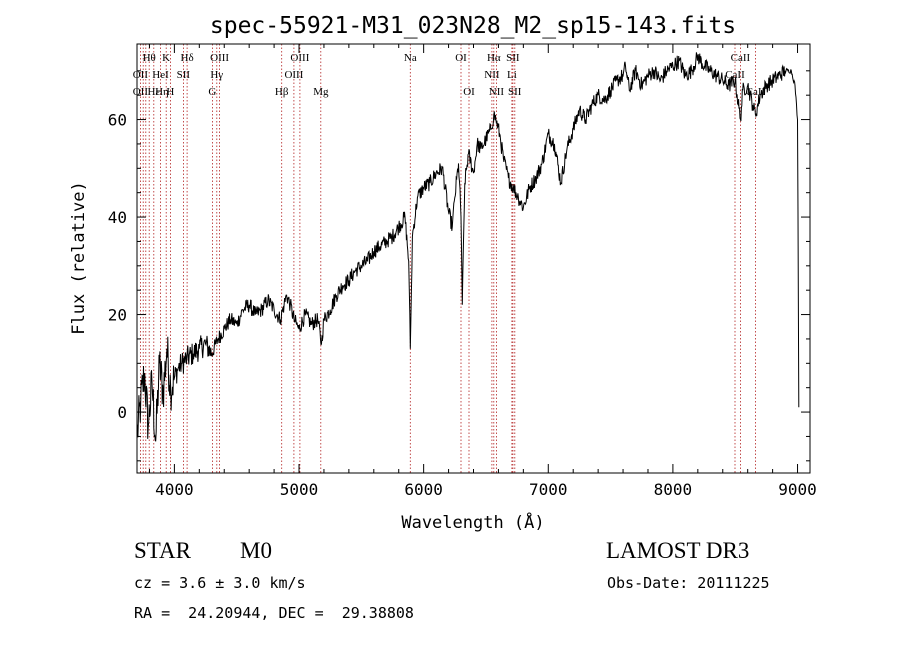  I want to click on y-tick-label: 40, so click(117, 217).